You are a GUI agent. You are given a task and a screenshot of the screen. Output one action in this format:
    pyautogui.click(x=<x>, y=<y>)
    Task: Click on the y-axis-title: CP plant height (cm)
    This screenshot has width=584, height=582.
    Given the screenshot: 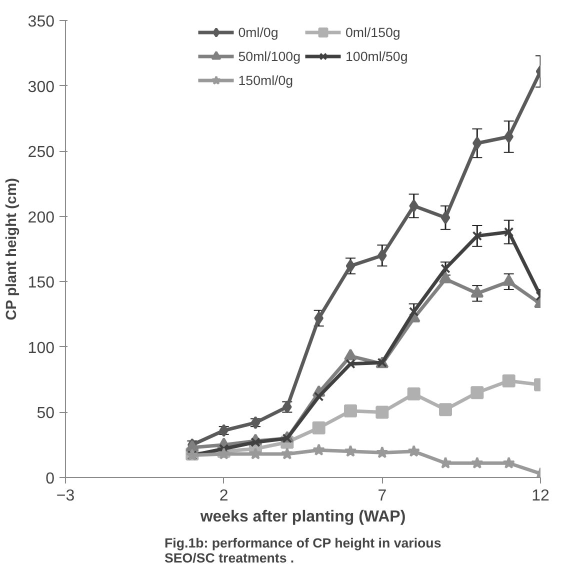 What is the action you would take?
    pyautogui.click(x=12, y=249)
    